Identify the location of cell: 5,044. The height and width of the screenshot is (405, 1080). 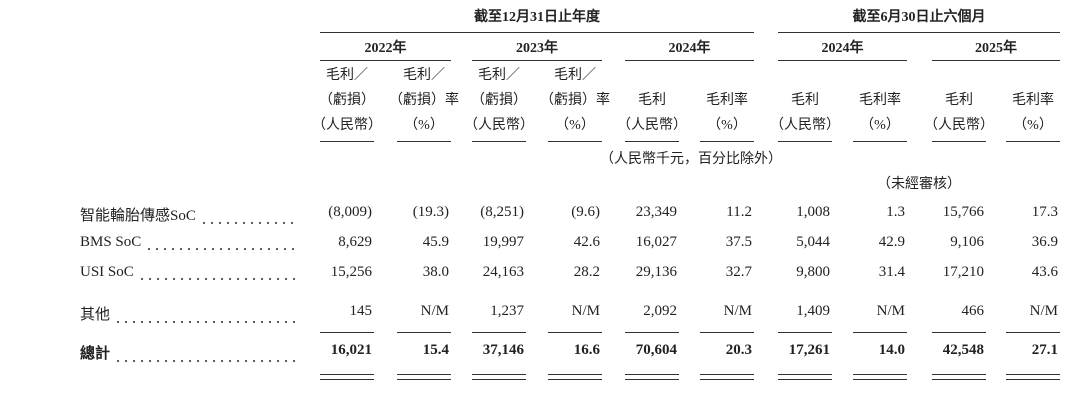
(813, 242).